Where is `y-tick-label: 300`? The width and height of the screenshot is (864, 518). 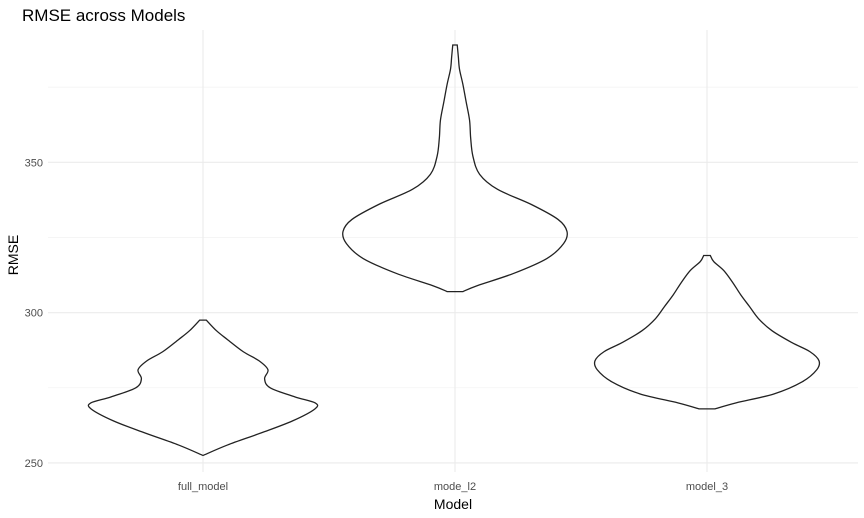
y-tick-label: 300 is located at coordinates (34, 314).